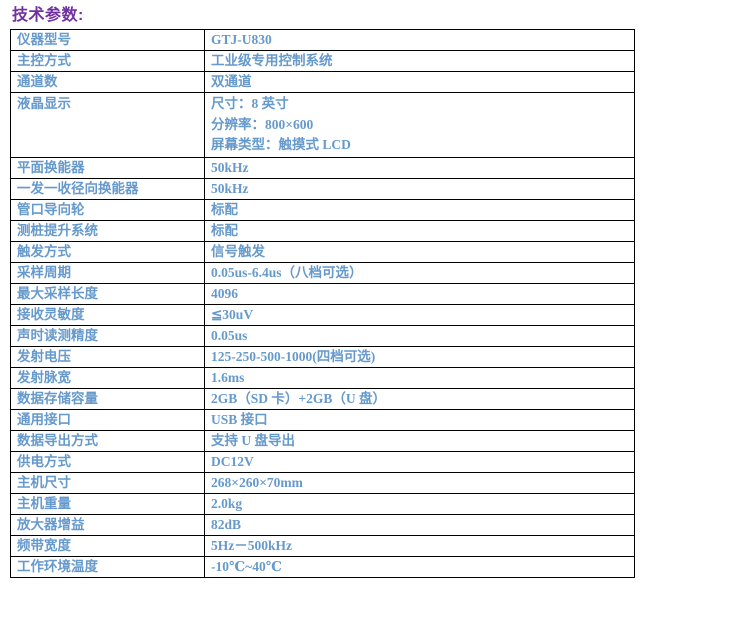 The width and height of the screenshot is (745, 630). Describe the element at coordinates (107, 461) in the screenshot. I see `spec-label-cell: 供电方式` at that location.